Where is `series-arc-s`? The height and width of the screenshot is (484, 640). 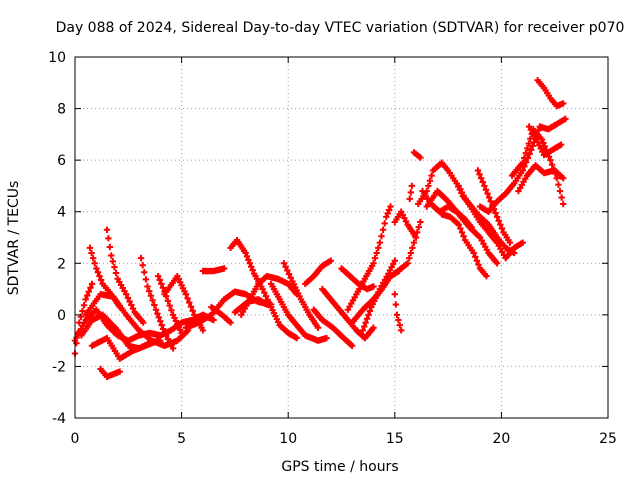
series-arc-s is located at coordinates (301, 295).